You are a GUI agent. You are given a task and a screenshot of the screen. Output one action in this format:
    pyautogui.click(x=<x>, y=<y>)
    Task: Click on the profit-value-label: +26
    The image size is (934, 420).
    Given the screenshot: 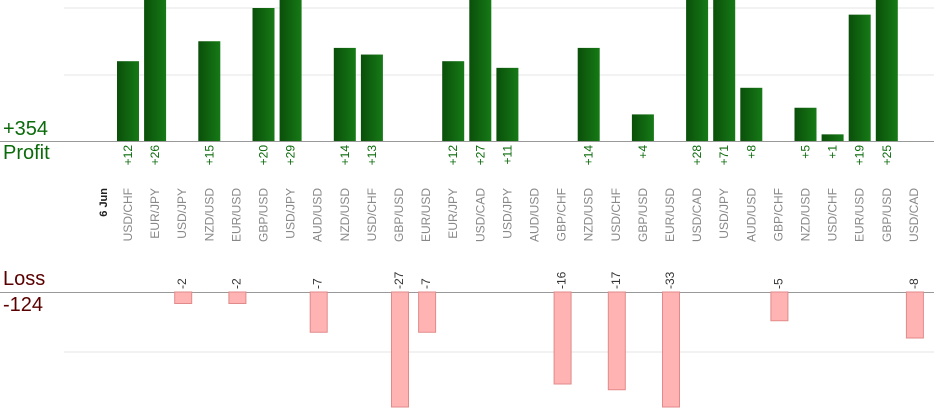 What is the action you would take?
    pyautogui.click(x=155, y=155)
    